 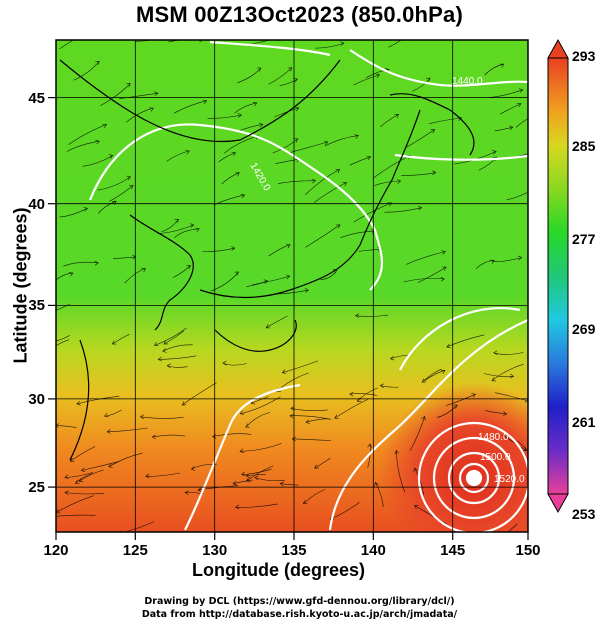 What do you see at coordinates (452, 550) in the screenshot?
I see `x-tick-label: 145` at bounding box center [452, 550].